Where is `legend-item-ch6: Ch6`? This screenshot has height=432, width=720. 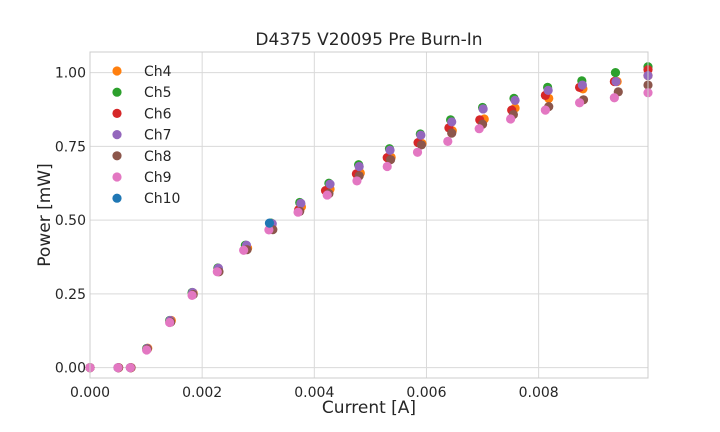
legend-item-ch6: Ch6 is located at coordinates (142, 114).